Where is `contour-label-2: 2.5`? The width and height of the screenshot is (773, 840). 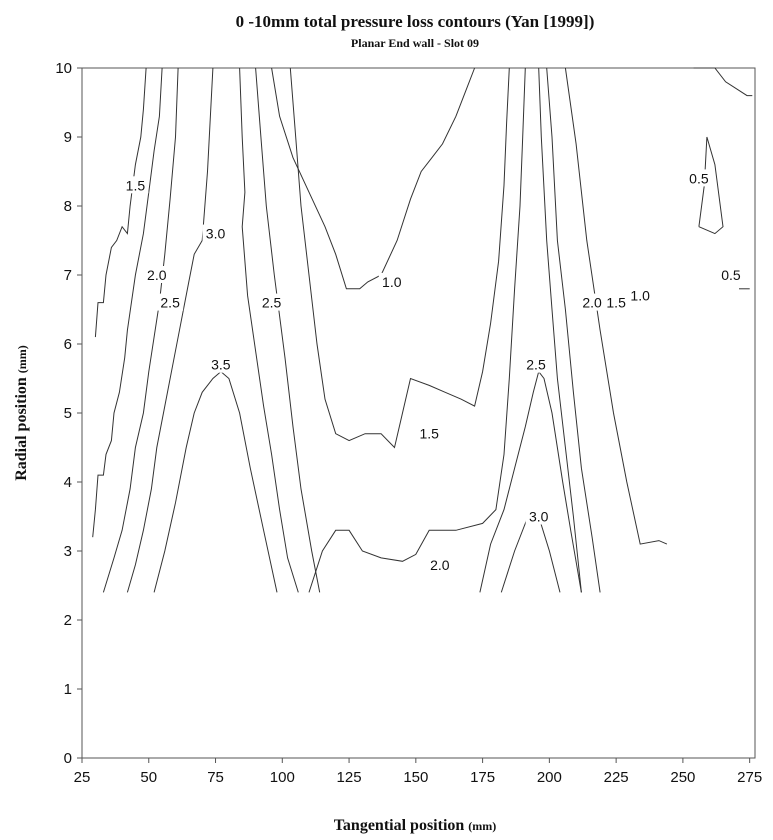 contour-label-2: 2.5 is located at coordinates (170, 303).